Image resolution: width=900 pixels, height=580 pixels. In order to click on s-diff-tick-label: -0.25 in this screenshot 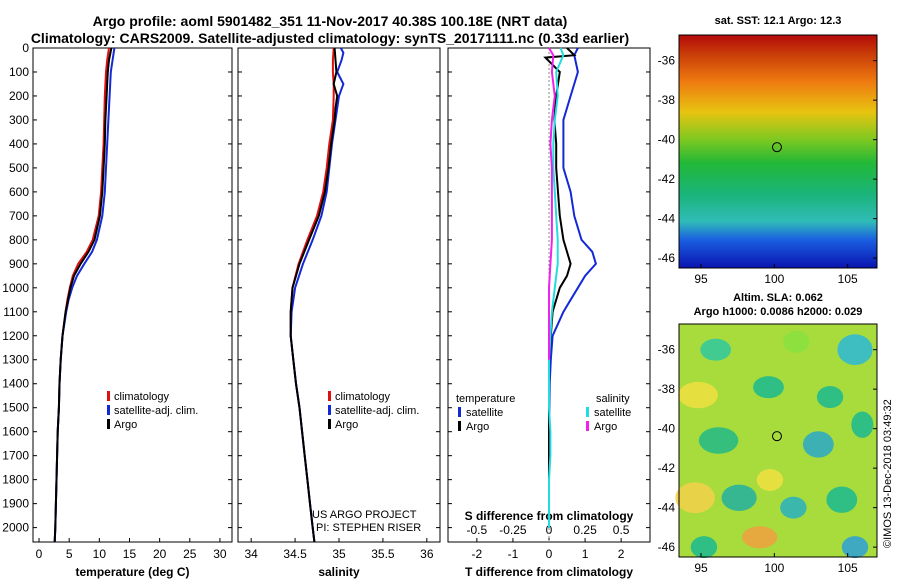, I will do `click(513, 530)`.